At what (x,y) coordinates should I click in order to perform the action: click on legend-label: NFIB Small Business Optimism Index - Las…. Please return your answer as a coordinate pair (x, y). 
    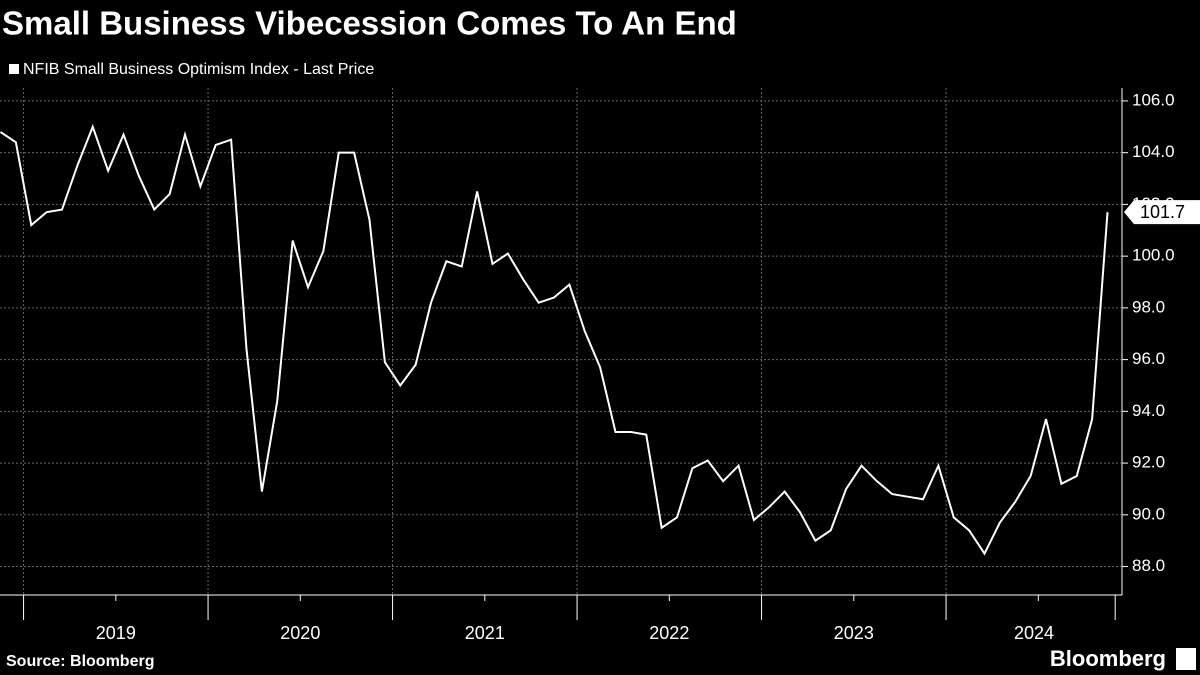
    Looking at the image, I should click on (198, 69).